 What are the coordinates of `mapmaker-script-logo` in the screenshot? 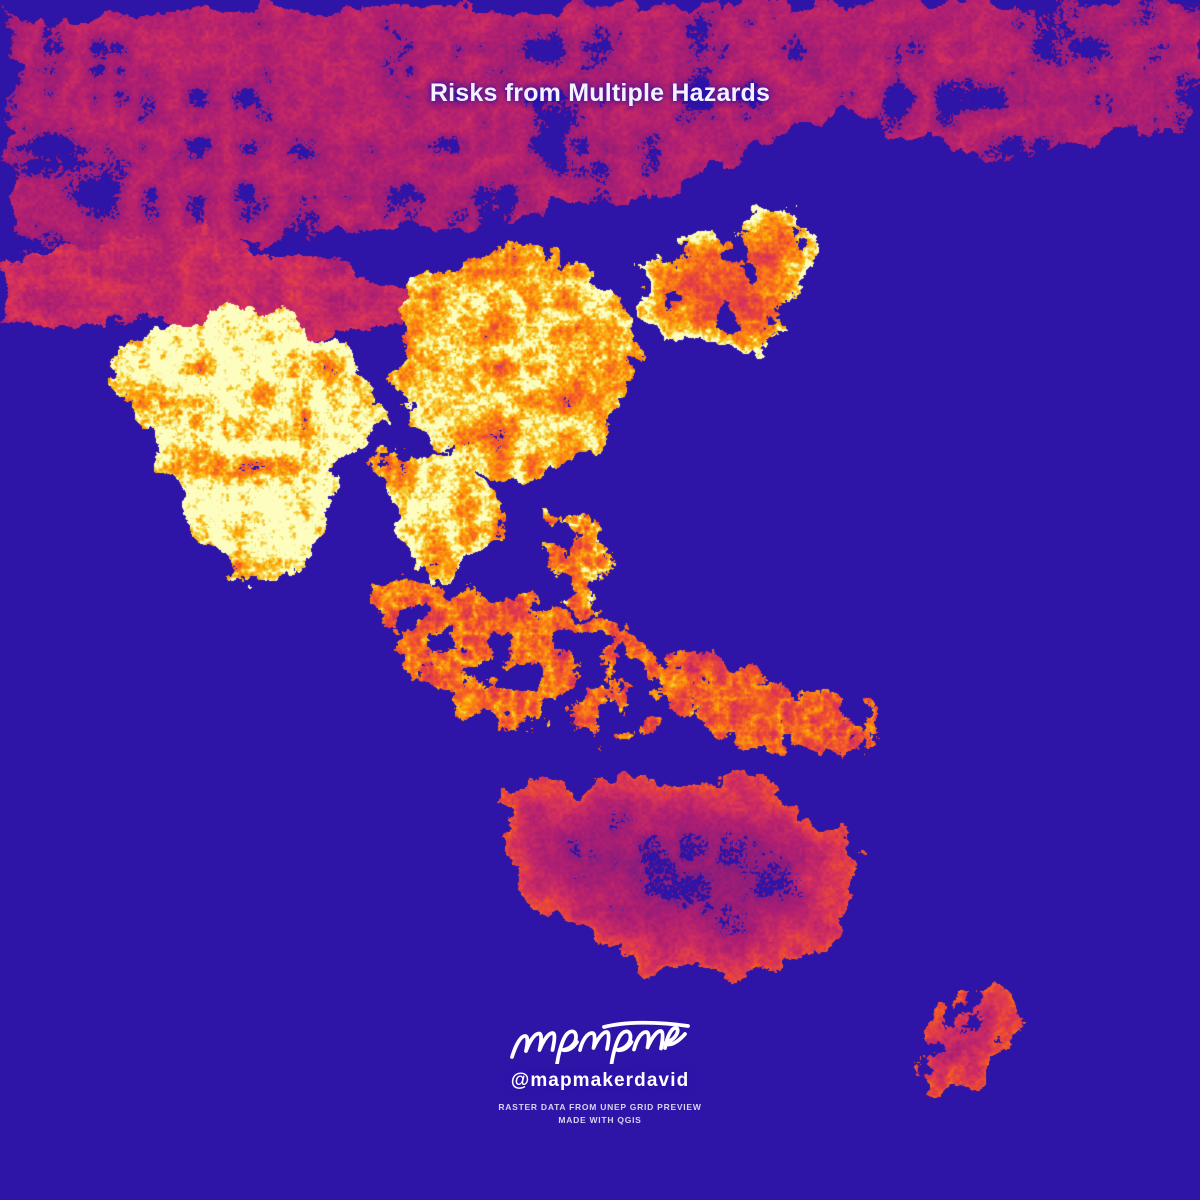 It's located at (600, 1042).